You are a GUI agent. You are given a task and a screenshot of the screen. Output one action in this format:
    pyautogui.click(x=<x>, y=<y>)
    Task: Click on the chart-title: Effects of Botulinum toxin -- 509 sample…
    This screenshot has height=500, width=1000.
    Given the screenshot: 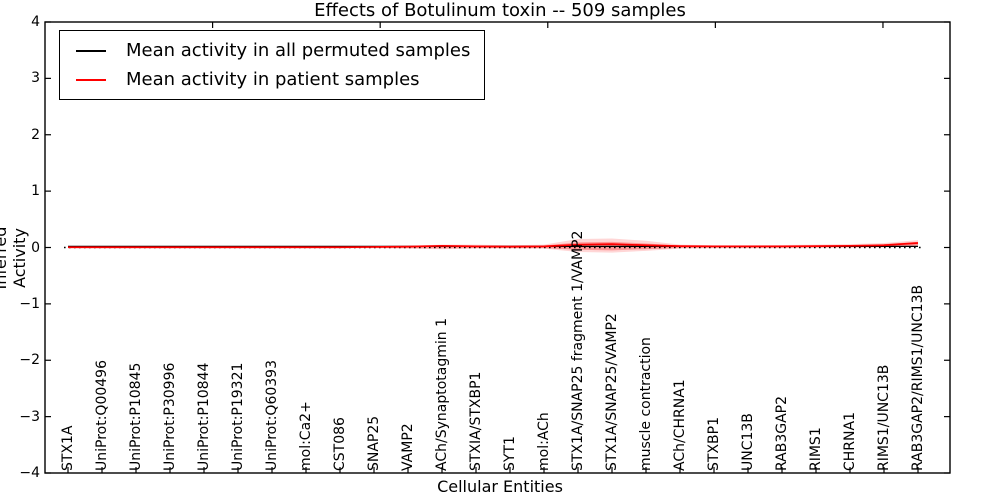 What is the action you would take?
    pyautogui.click(x=500, y=10)
    